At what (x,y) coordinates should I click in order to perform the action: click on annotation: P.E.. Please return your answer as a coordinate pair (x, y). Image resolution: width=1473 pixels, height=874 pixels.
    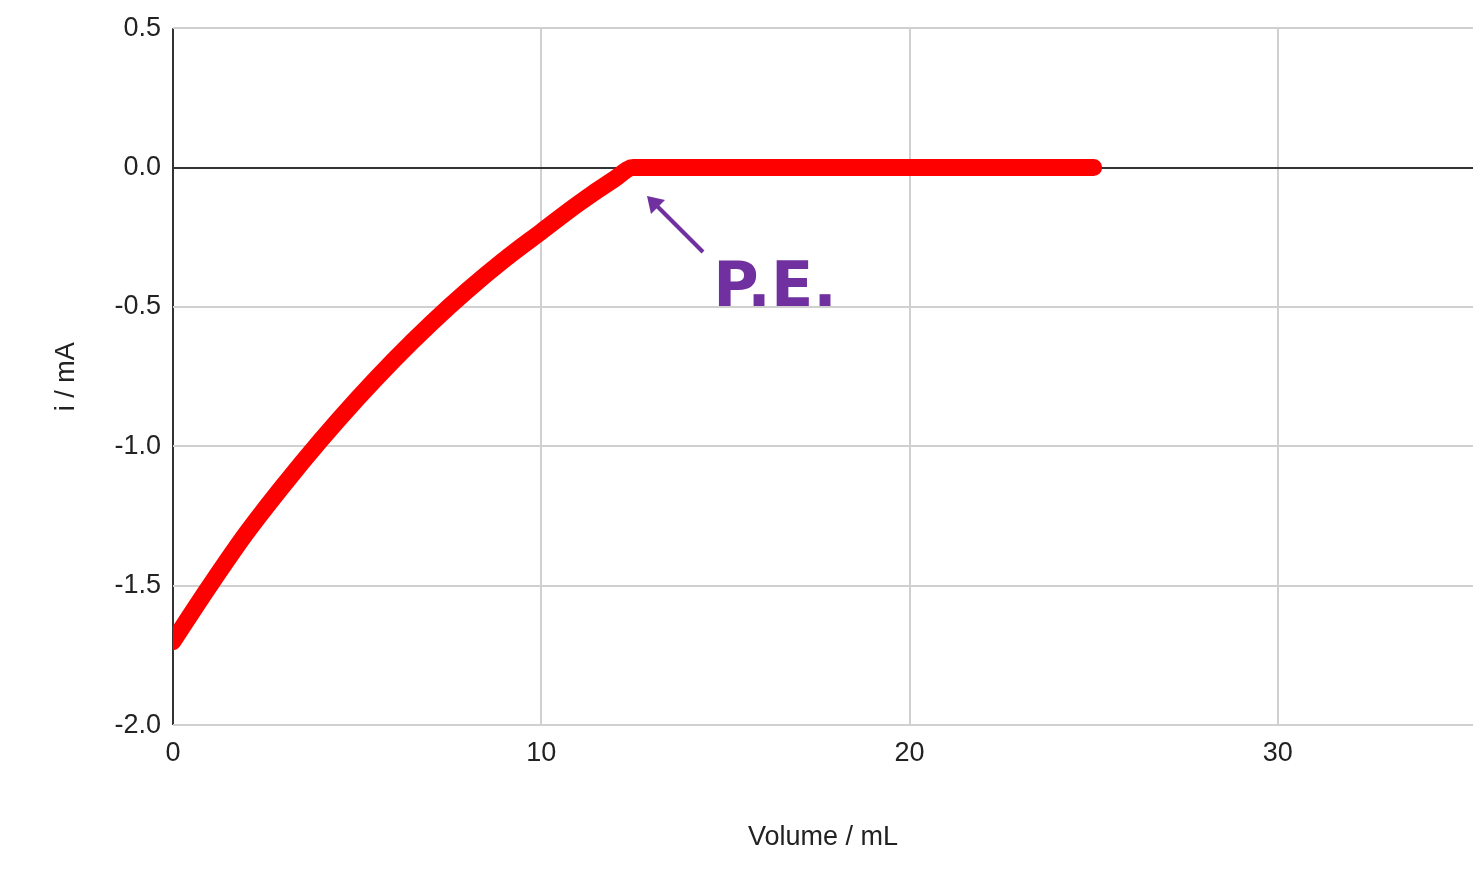
    Looking at the image, I should click on (775, 284).